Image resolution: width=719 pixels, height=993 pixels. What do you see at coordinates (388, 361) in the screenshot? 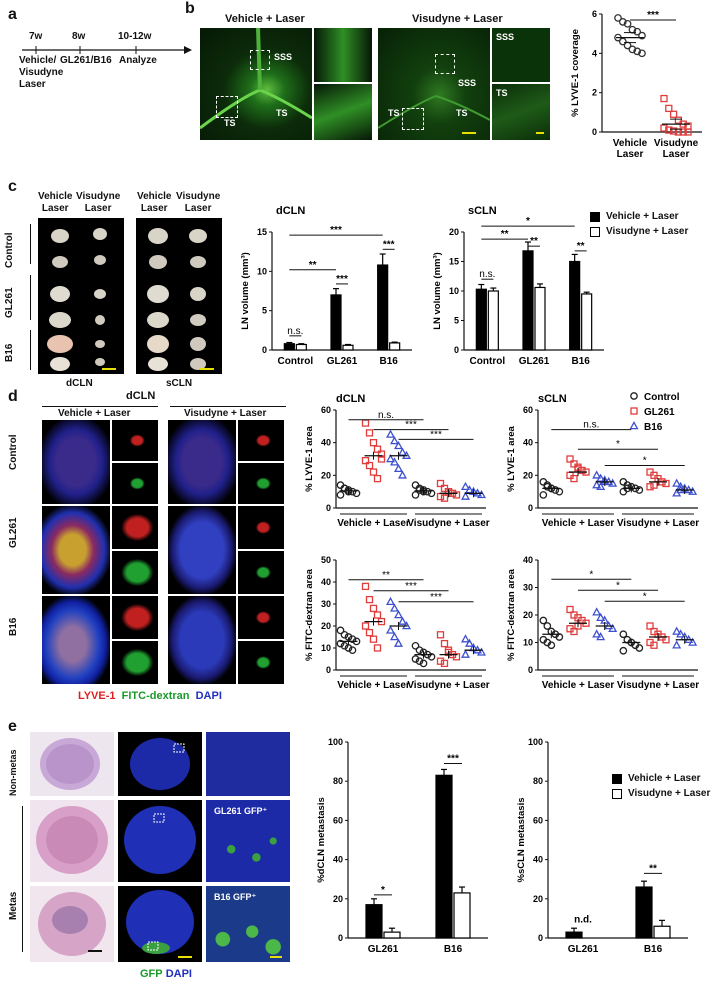
I see `x-tick-label: B16` at bounding box center [388, 361].